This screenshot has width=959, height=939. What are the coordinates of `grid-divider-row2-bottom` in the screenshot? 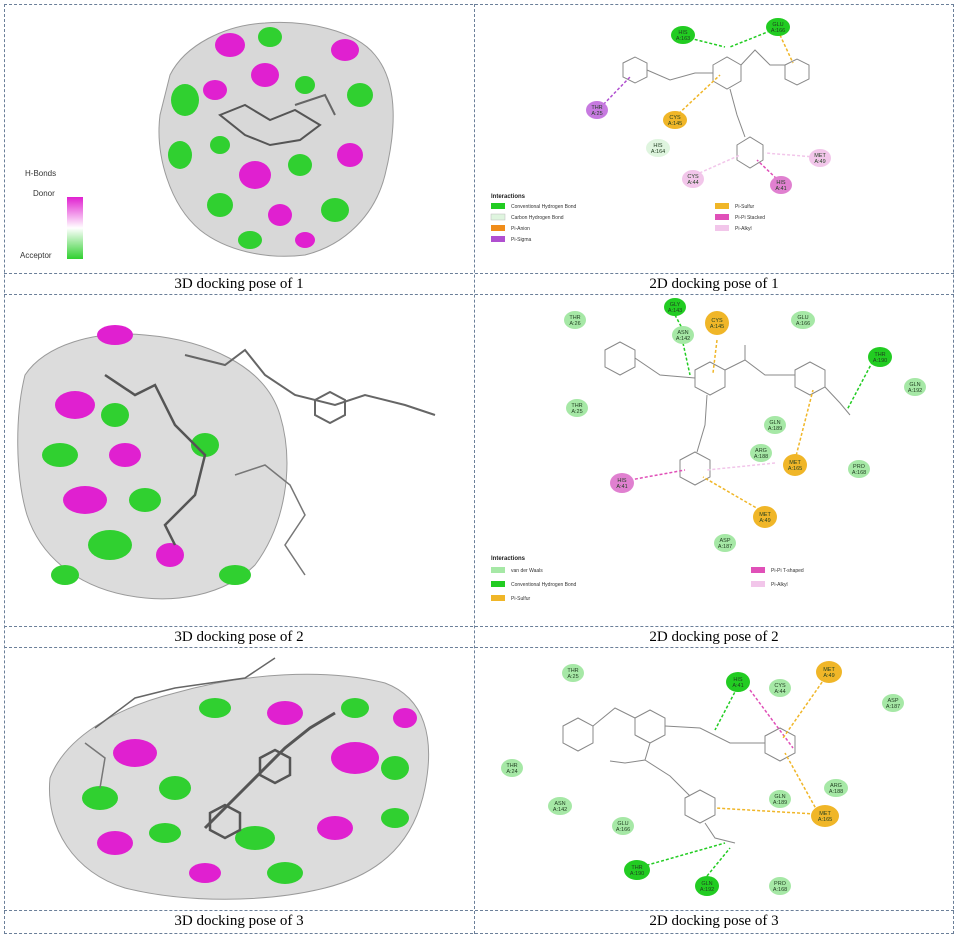 It's located at (479, 647).